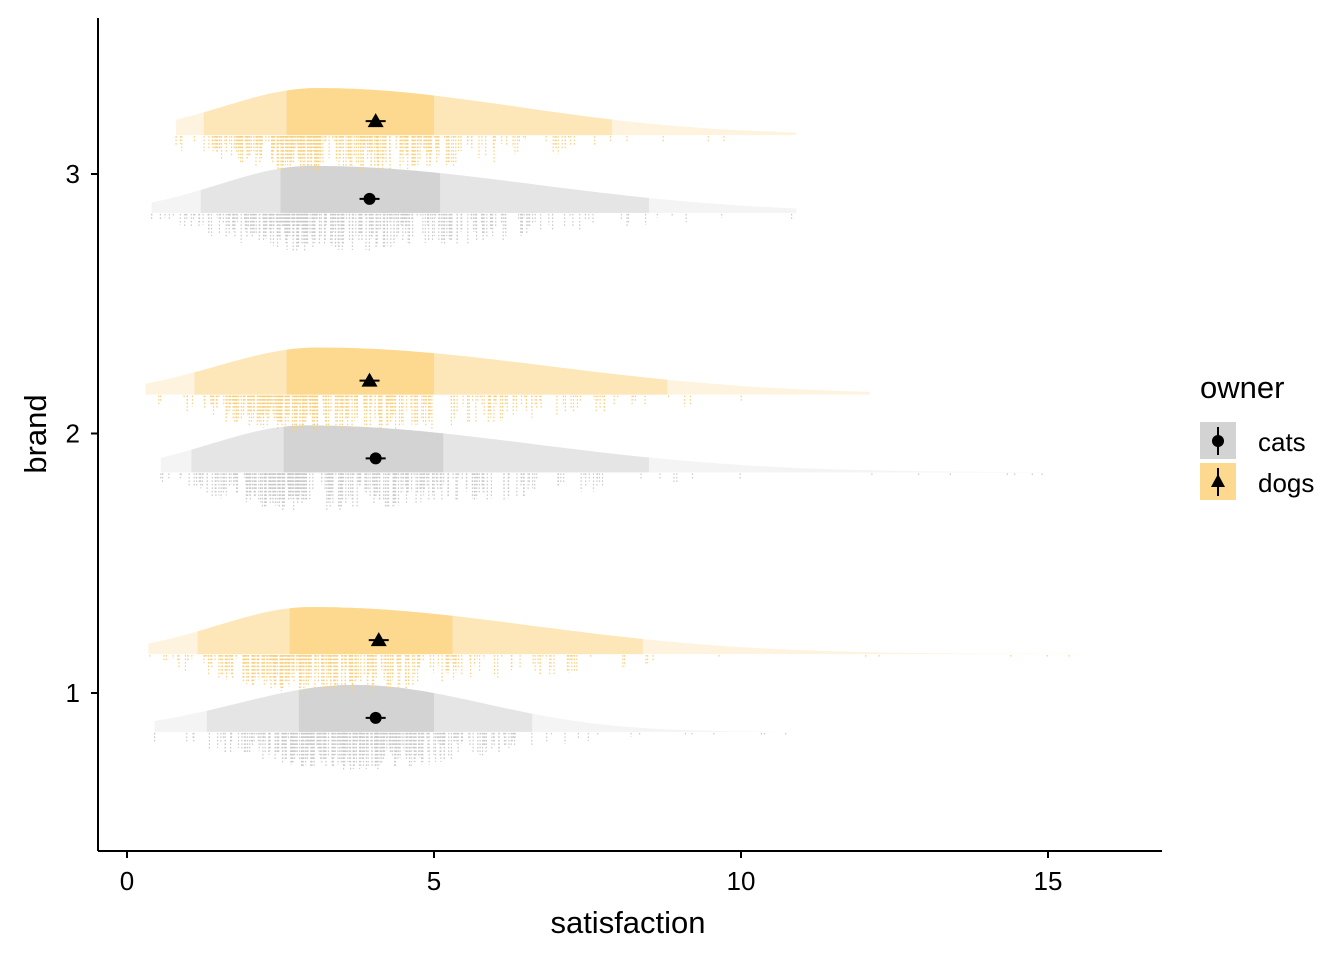 The image size is (1344, 960). I want to click on y-tick-label: 2, so click(73, 434).